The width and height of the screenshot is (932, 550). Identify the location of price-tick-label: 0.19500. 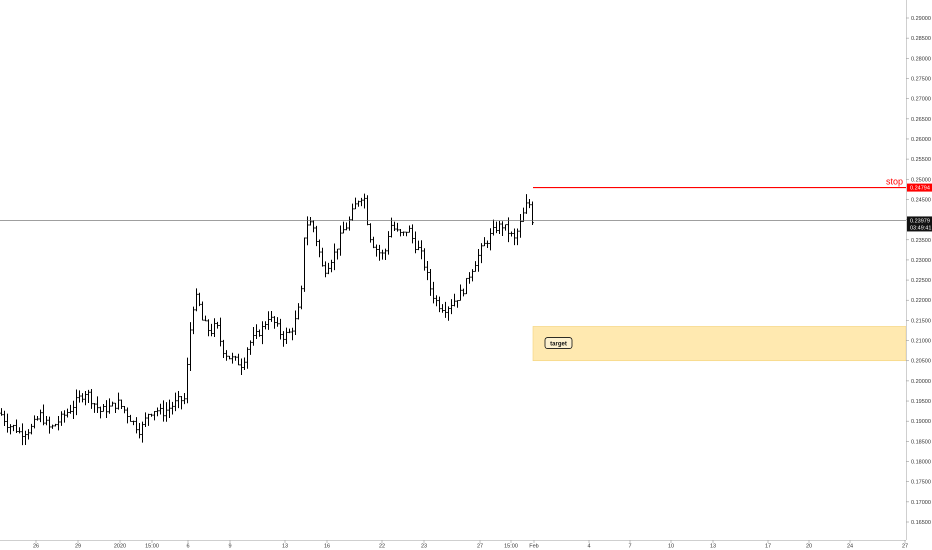
(921, 402).